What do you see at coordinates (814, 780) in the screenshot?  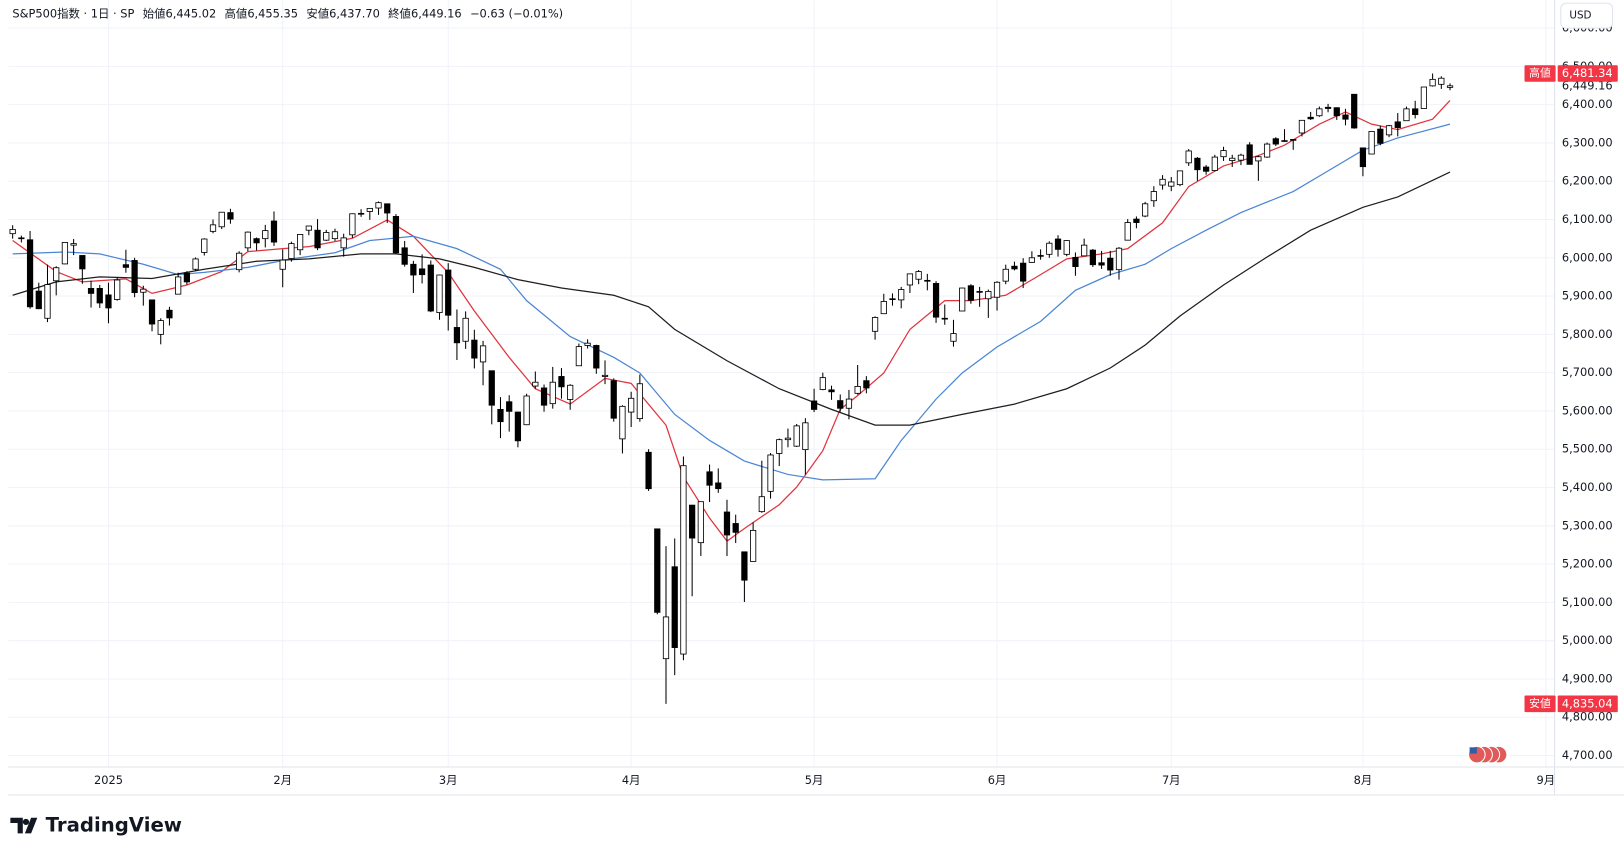 I see `x-tick-label: 5月` at bounding box center [814, 780].